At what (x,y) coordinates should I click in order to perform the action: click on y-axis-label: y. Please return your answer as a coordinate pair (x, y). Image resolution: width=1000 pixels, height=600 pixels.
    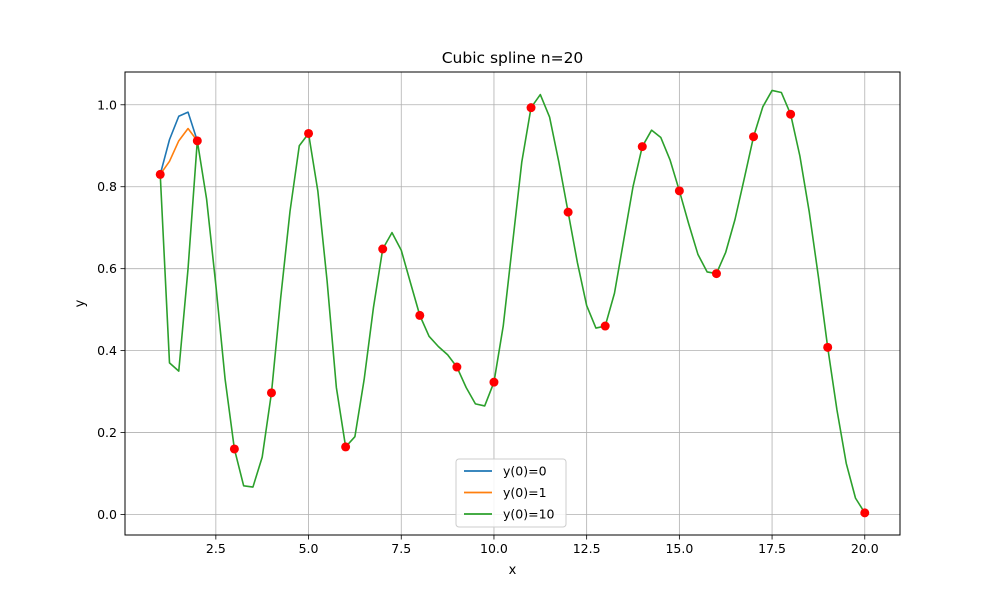
    Looking at the image, I should click on (80, 303).